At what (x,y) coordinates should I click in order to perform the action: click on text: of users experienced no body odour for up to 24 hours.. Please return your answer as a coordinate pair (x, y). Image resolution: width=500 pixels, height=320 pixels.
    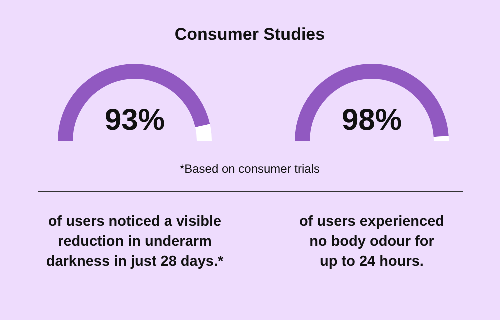
    Looking at the image, I should click on (372, 242).